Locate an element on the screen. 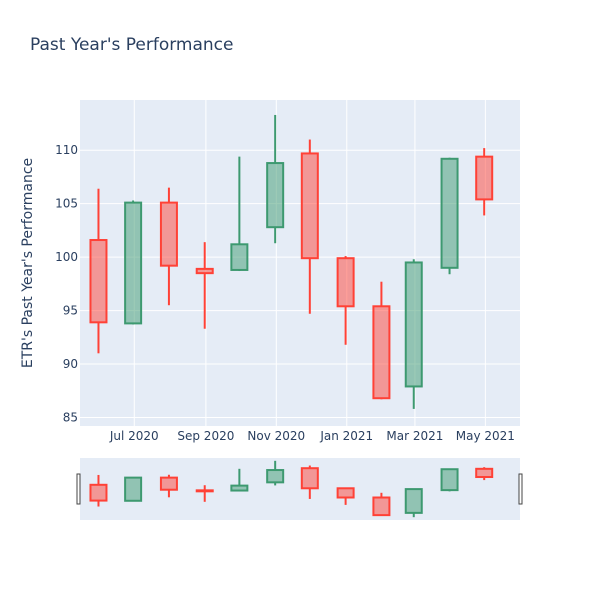  y-tick-label: 110 is located at coordinates (66, 150).